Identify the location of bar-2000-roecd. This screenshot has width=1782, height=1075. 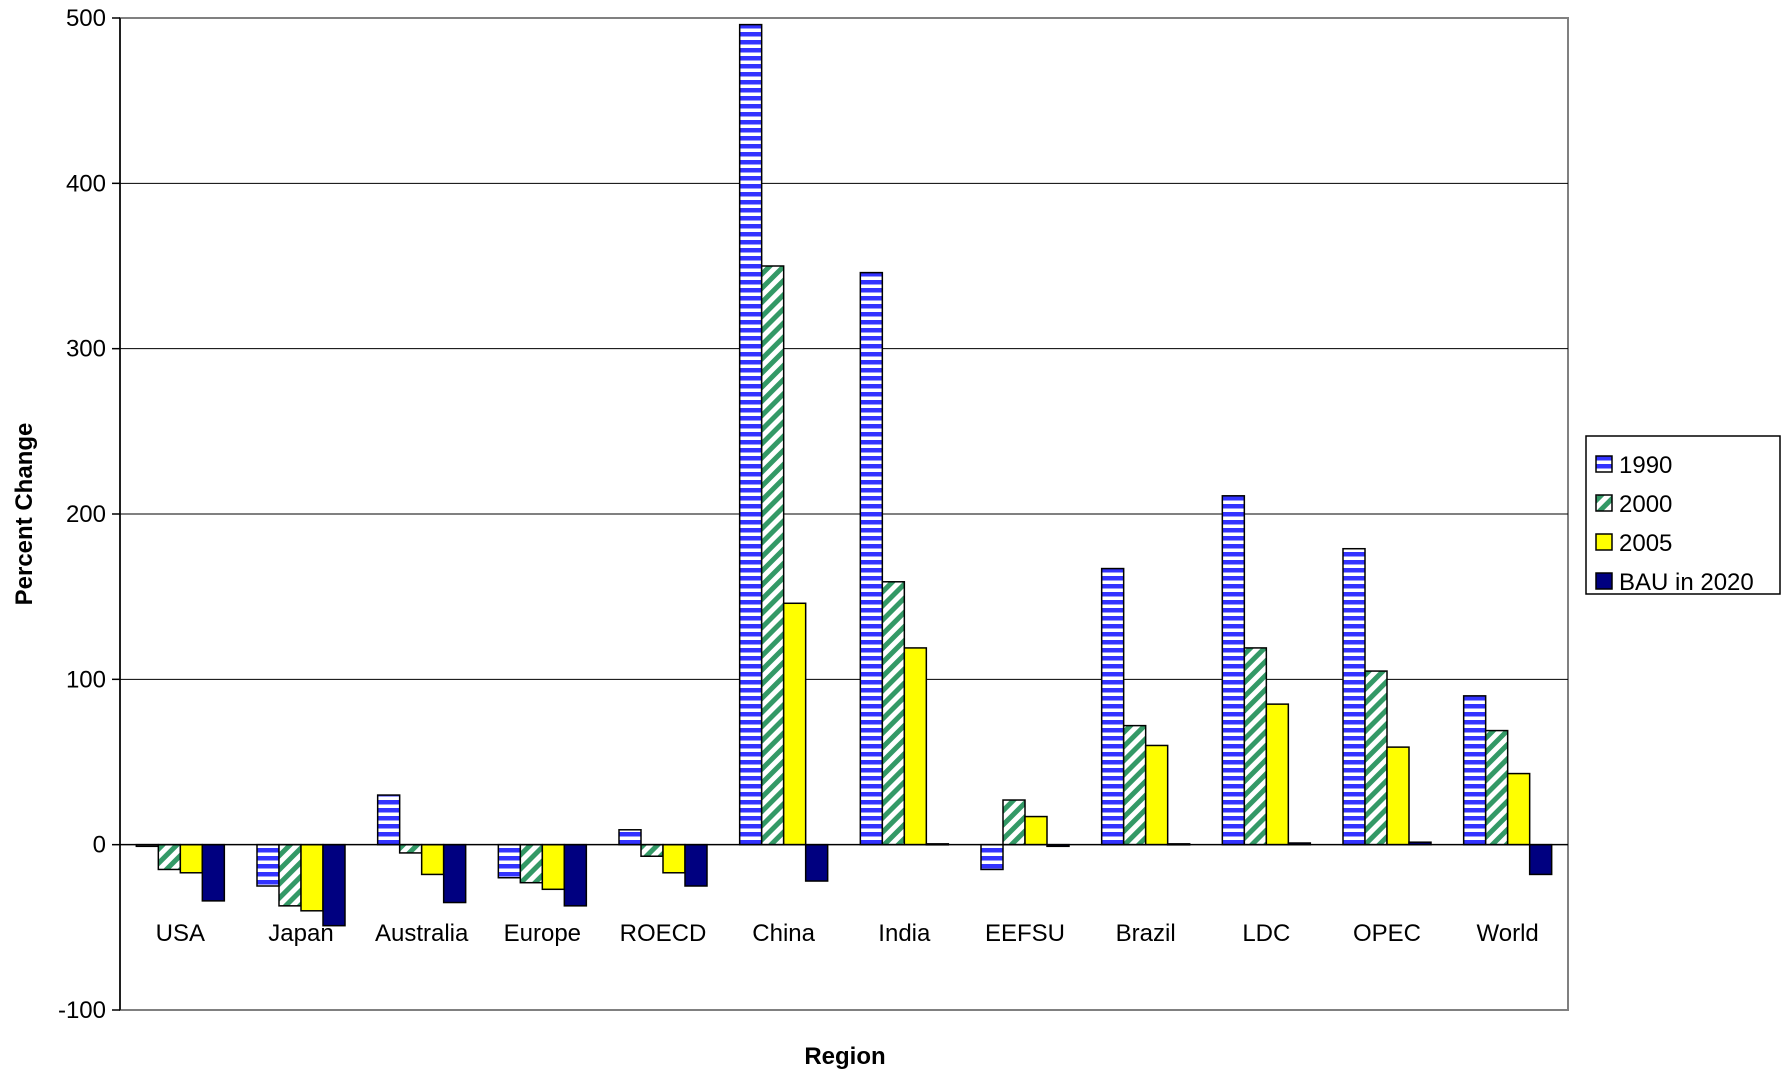
(652, 850).